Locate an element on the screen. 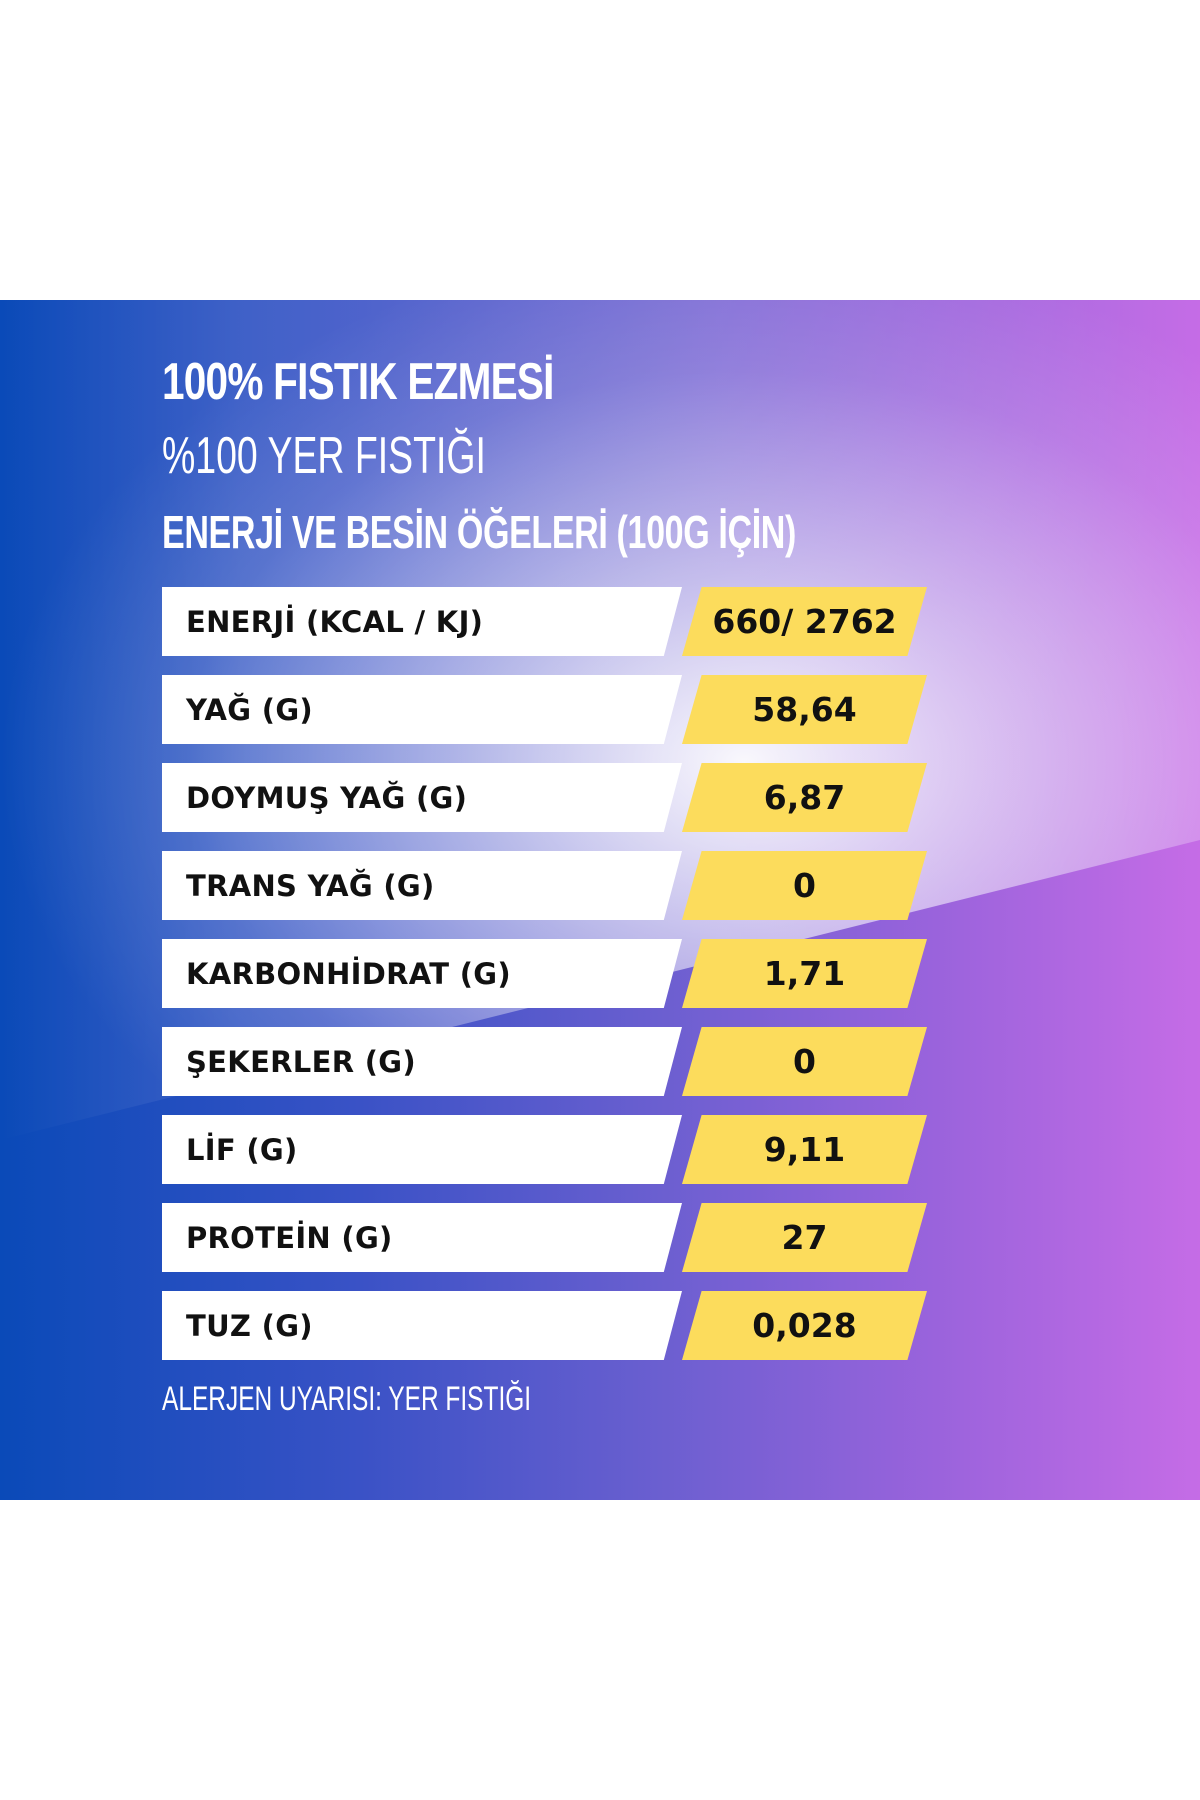 This screenshot has width=1200, height=1800. nutrient-value: 27 is located at coordinates (804, 1237).